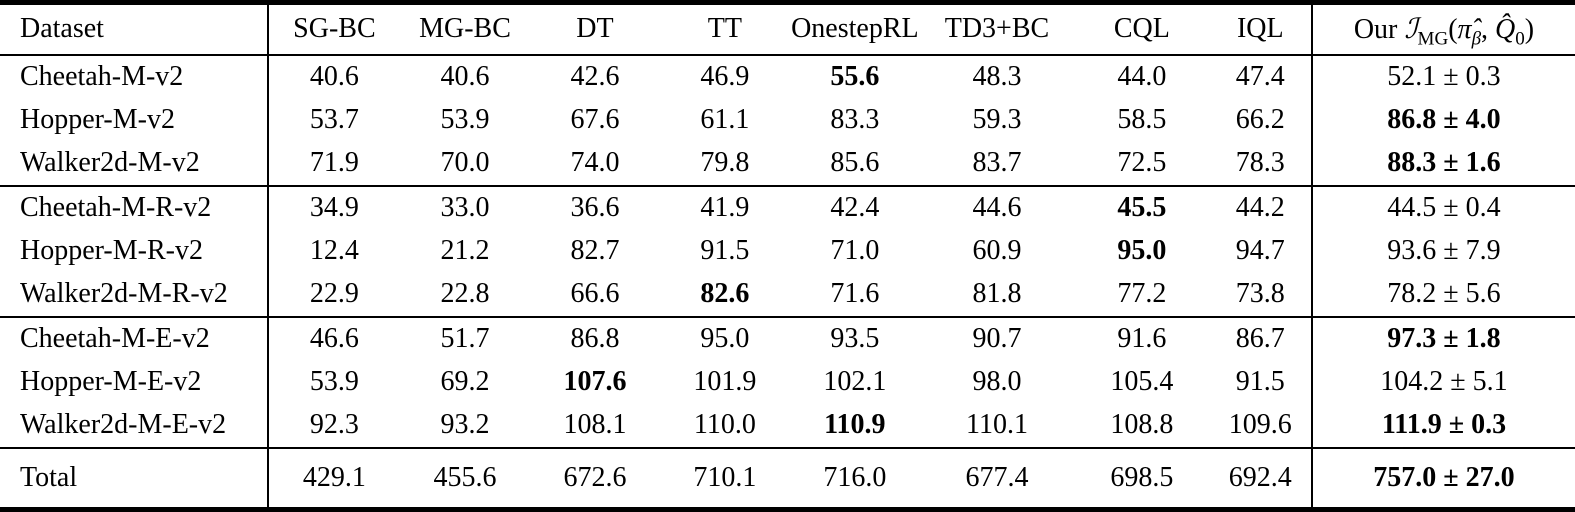 Image resolution: width=1575 pixels, height=512 pixels. I want to click on value-cell: 58.5, so click(1142, 119).